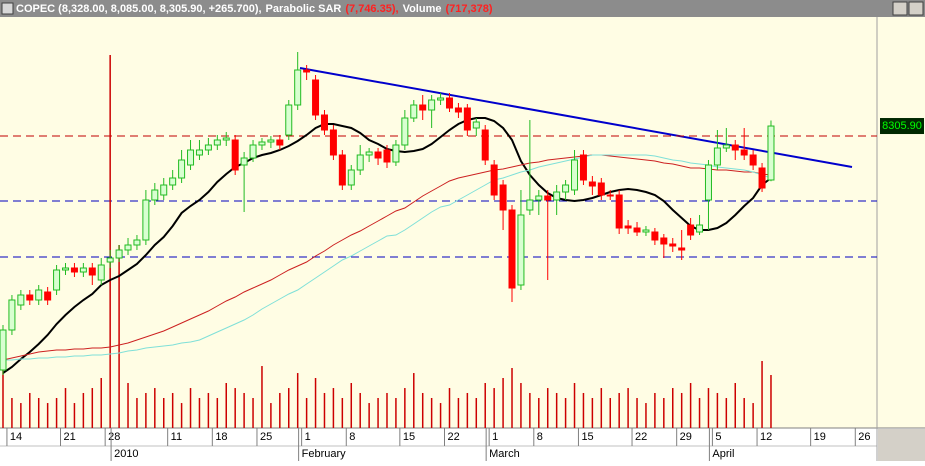 The height and width of the screenshot is (466, 925). Describe the element at coordinates (308, 437) in the screenshot. I see `x-tick-label: 1` at that location.